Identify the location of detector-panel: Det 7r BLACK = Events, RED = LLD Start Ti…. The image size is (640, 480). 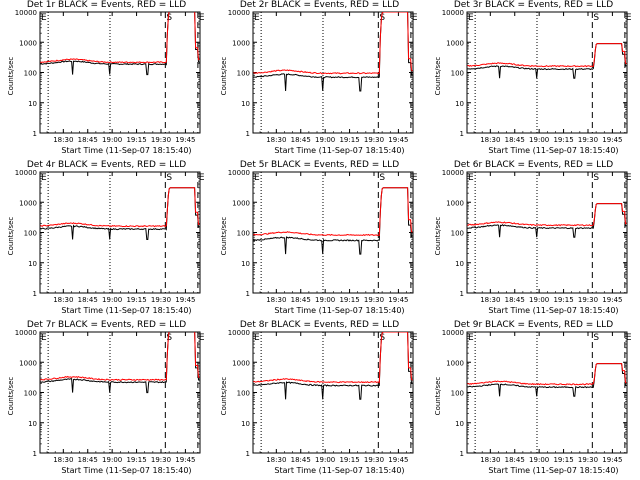
(106, 400).